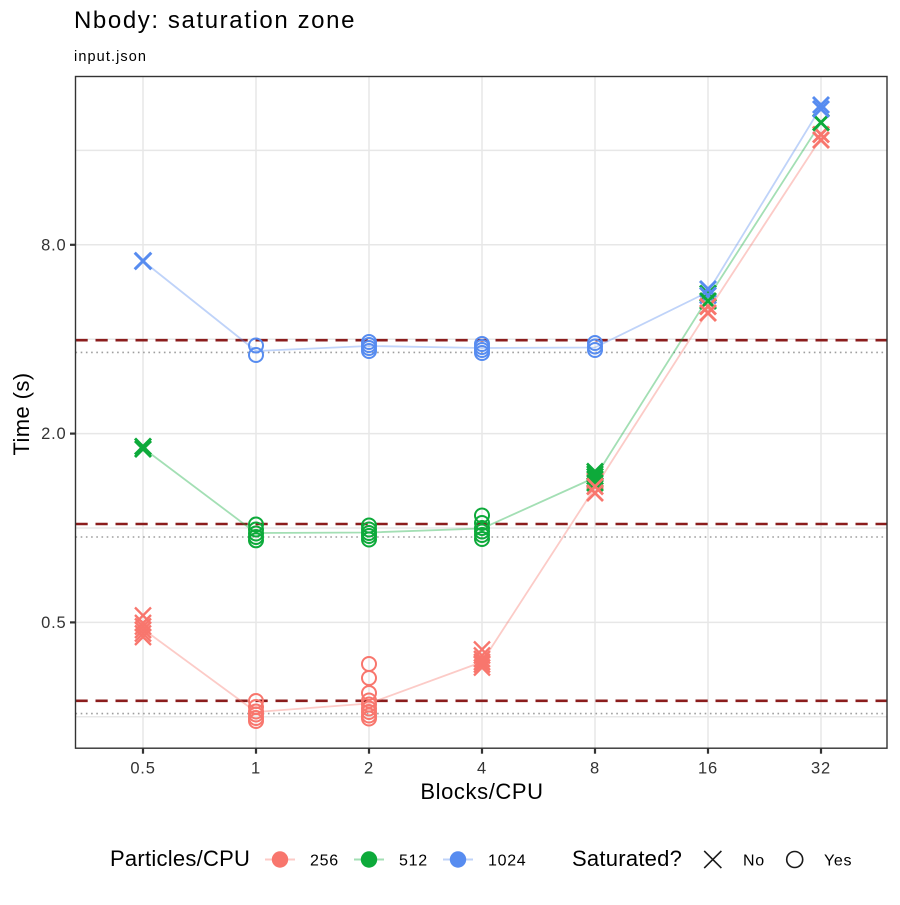 This screenshot has height=905, width=900. Describe the element at coordinates (21, 413) in the screenshot. I see `svg-text: Time (s)` at that location.